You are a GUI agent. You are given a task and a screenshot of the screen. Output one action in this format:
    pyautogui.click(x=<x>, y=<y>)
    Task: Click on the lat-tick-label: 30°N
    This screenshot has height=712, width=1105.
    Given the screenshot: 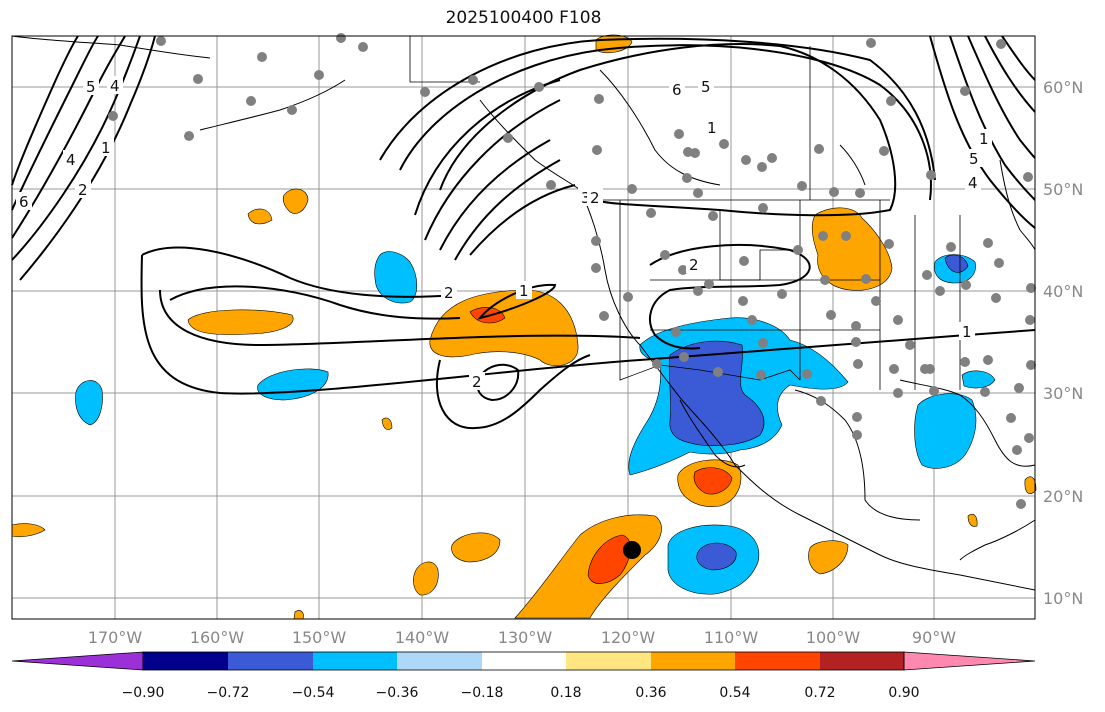 What is the action you would take?
    pyautogui.click(x=1063, y=393)
    